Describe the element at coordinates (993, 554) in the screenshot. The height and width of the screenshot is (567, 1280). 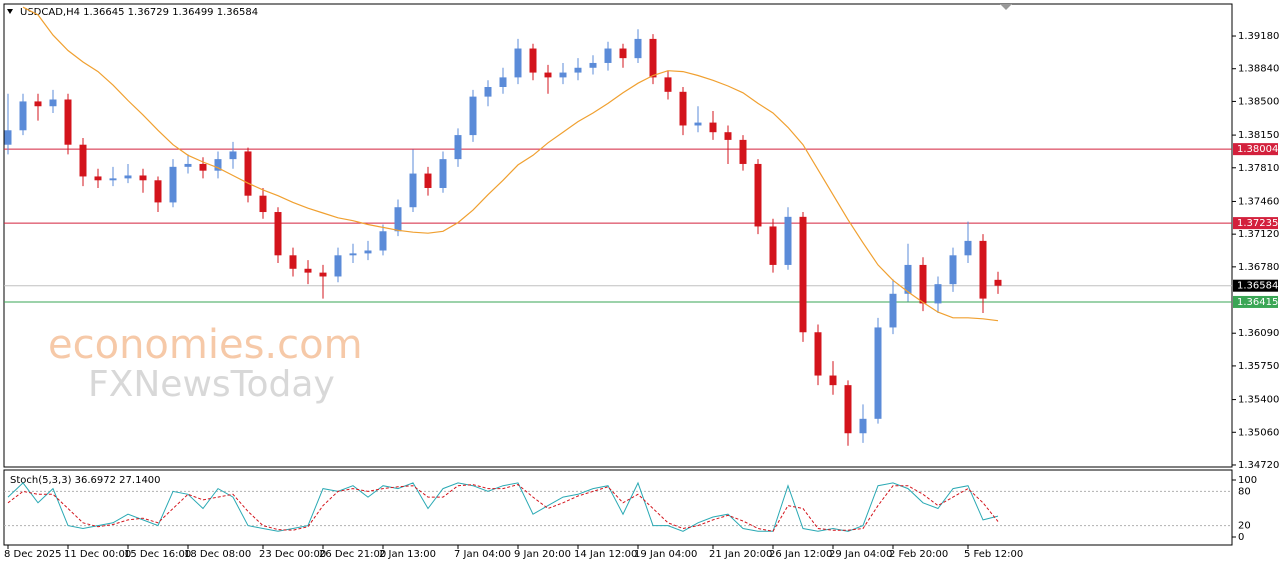
I see `x-tick-label: 5 Feb 12:00` at that location.